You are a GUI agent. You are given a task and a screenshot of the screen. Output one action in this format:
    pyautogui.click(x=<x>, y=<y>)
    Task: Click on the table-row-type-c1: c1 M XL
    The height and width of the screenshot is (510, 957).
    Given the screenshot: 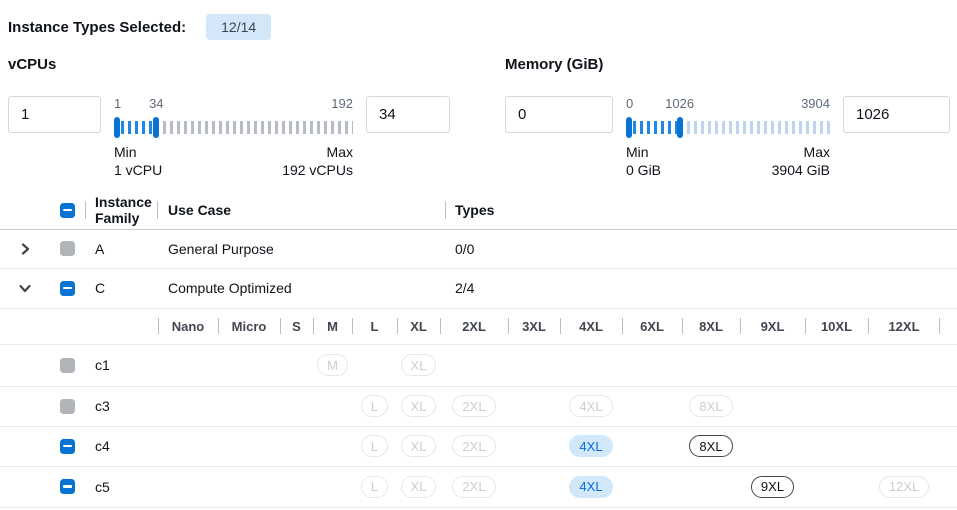 What is the action you would take?
    pyautogui.click(x=478, y=366)
    